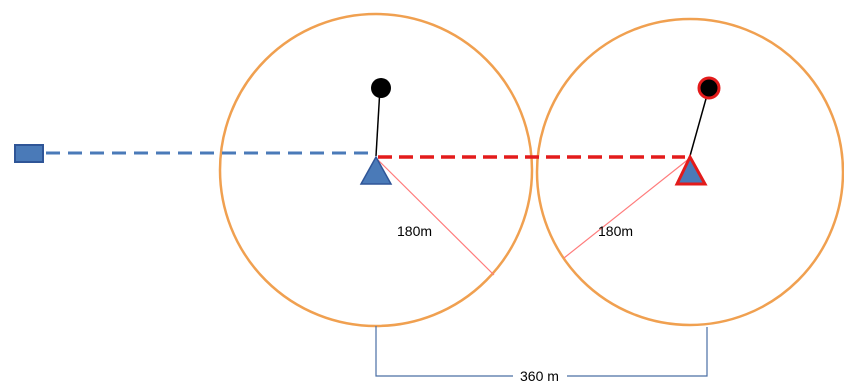 The width and height of the screenshot is (844, 381). What do you see at coordinates (381, 88) in the screenshot?
I see `left-mast-top-dot` at bounding box center [381, 88].